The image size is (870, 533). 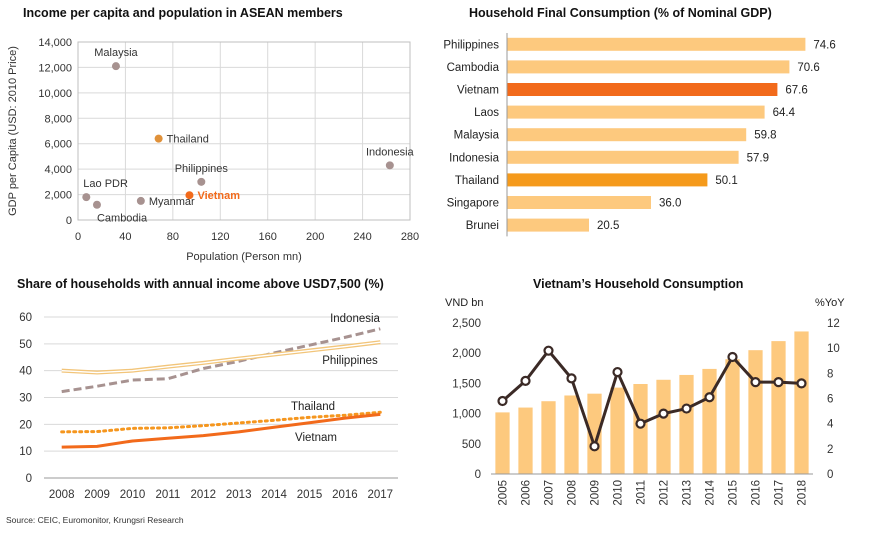 What do you see at coordinates (69, 221) in the screenshot?
I see `y-tick-label: 0` at bounding box center [69, 221].